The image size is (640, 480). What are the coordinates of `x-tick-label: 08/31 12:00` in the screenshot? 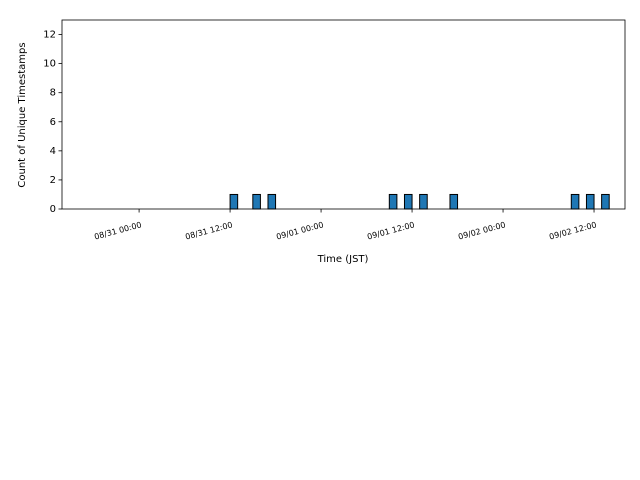 It's located at (208, 230).